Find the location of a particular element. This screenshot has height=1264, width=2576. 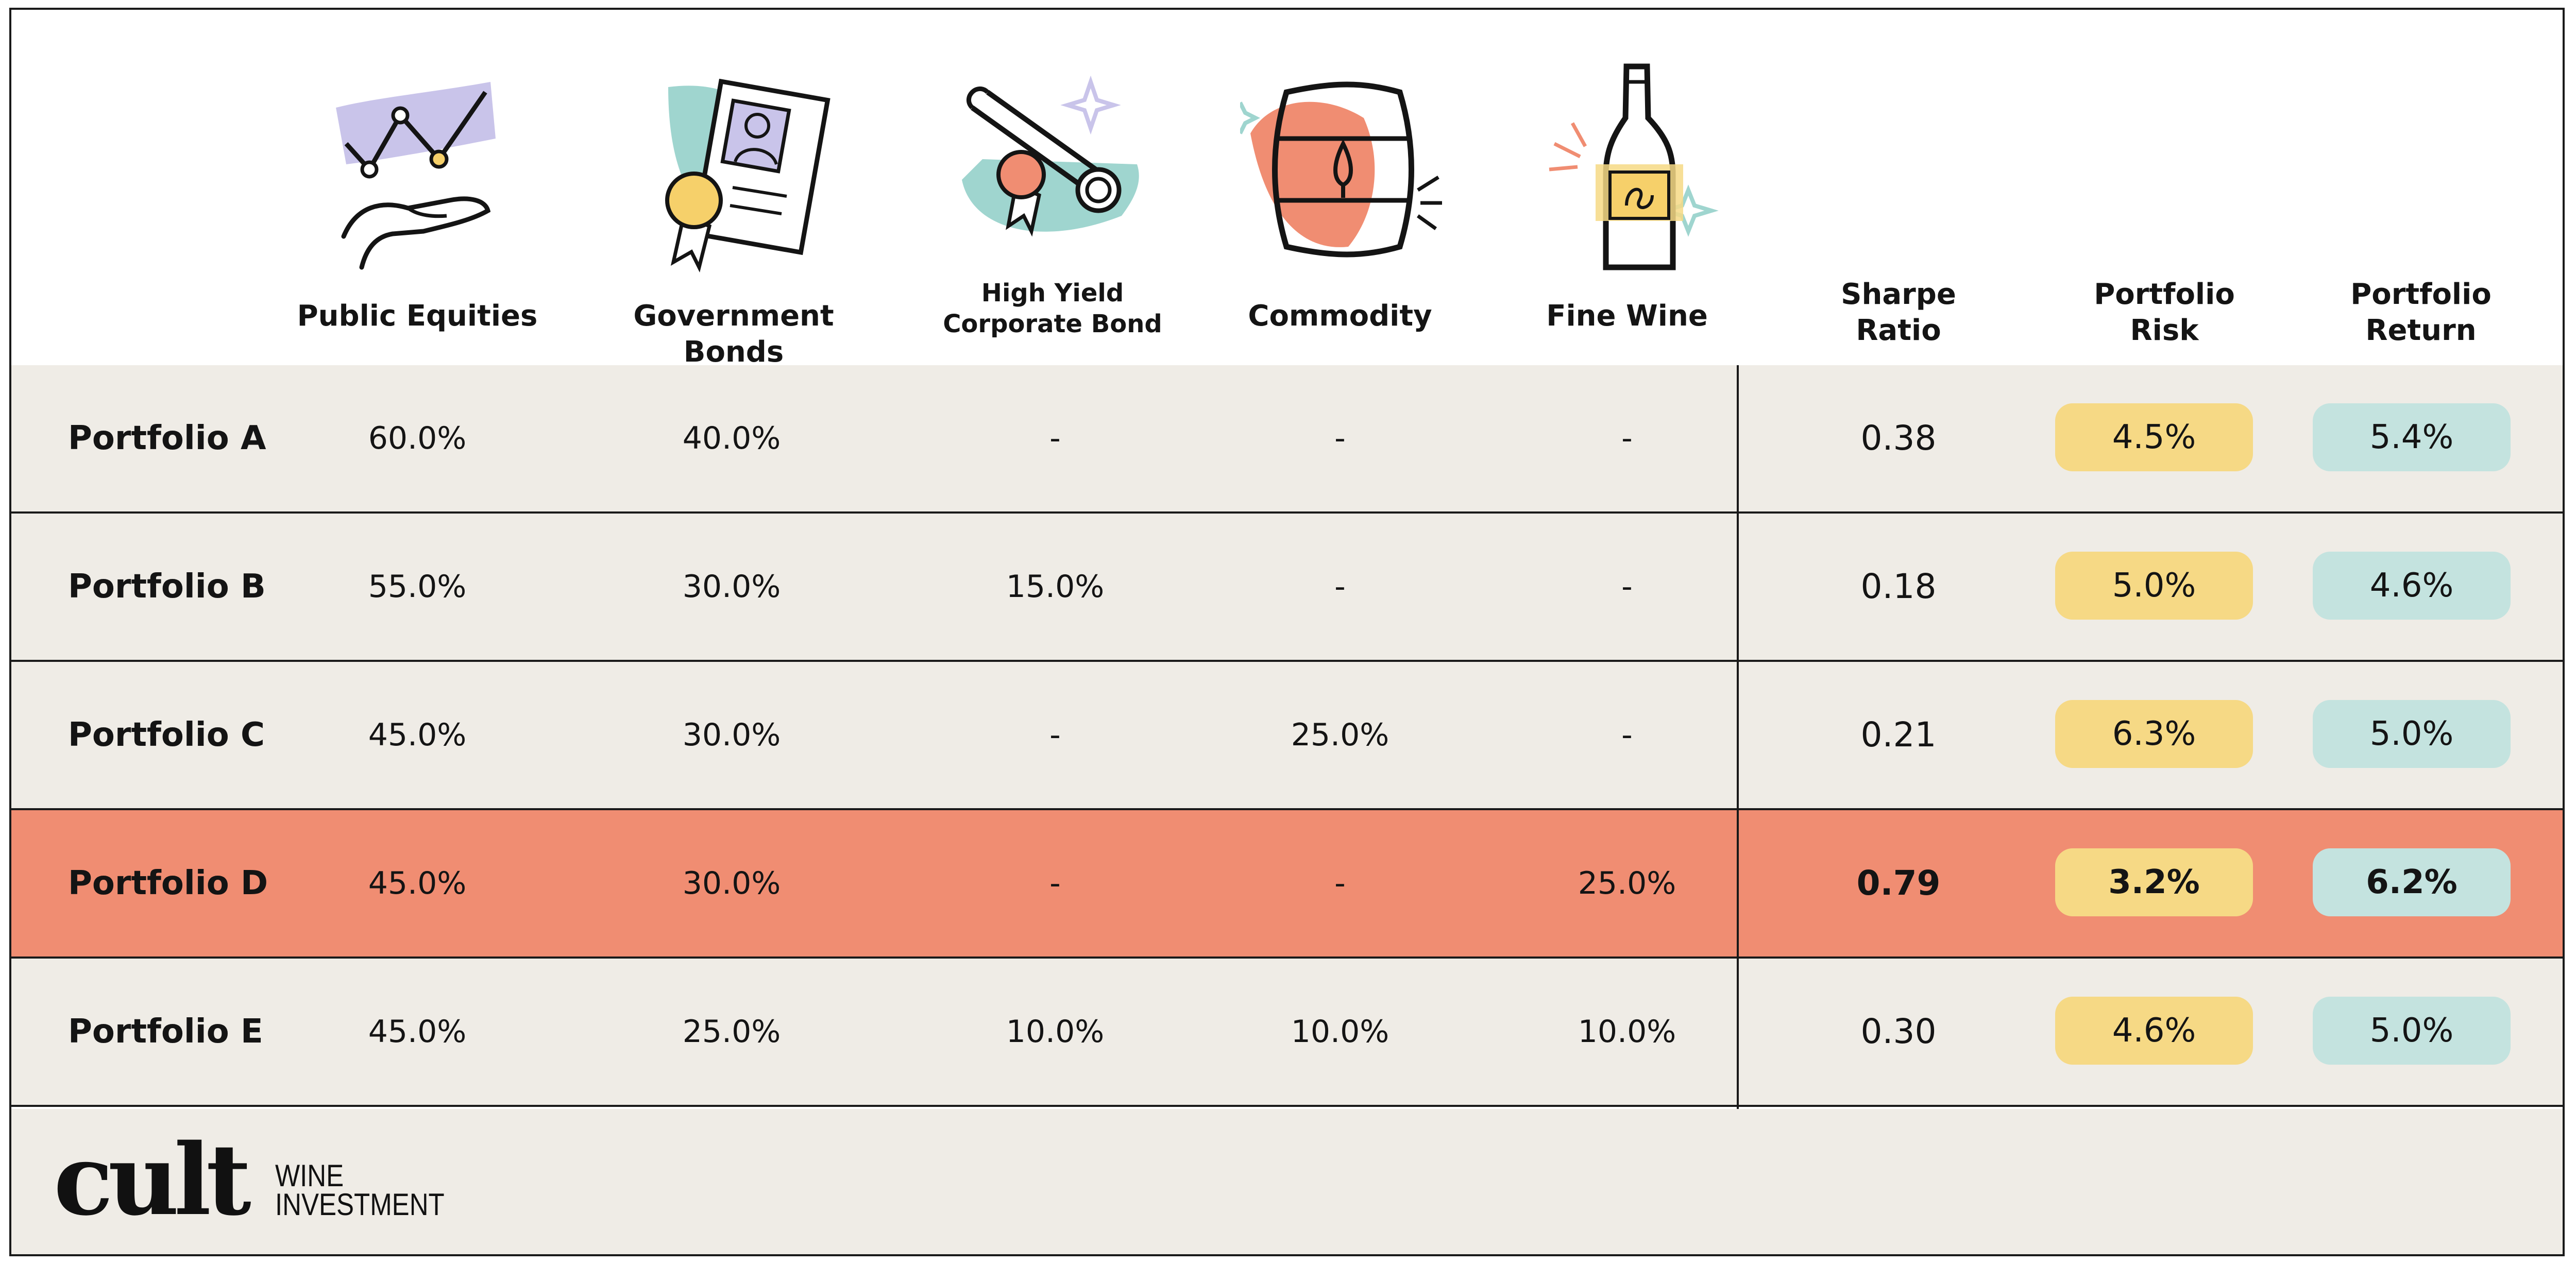

cell-fine-wine: 10.0% is located at coordinates (1627, 1032).